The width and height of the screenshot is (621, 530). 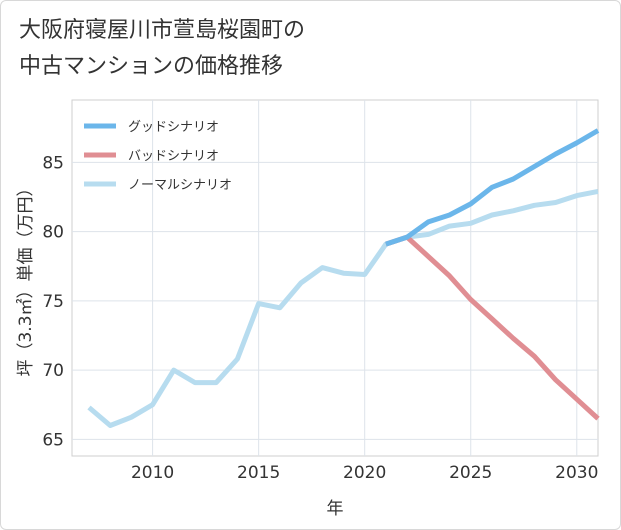 I want to click on y-tick-label: 75, so click(x=53, y=302).